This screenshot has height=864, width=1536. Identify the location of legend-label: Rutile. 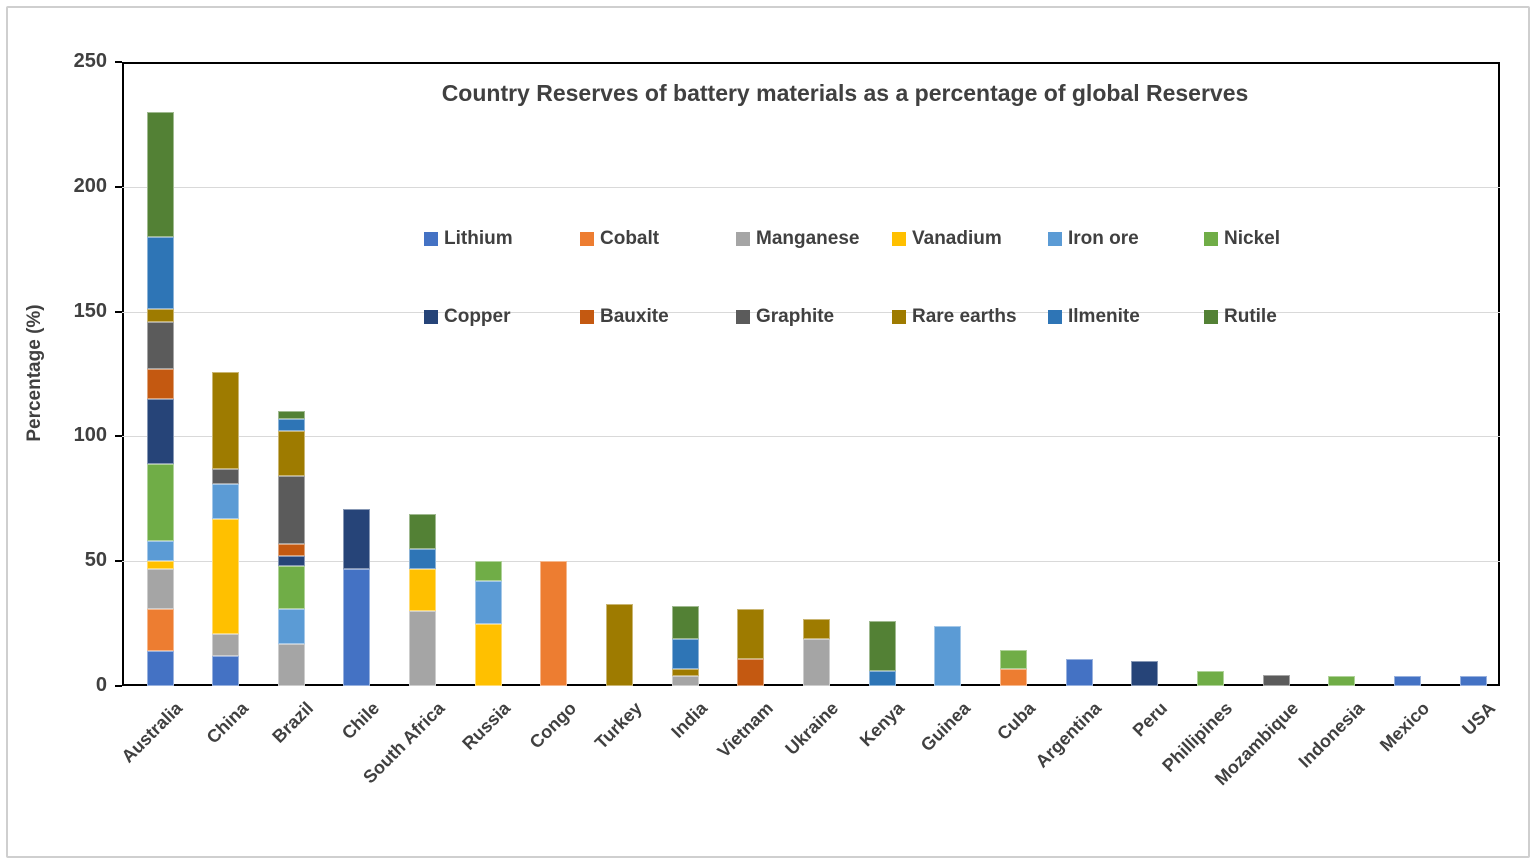
(1250, 316).